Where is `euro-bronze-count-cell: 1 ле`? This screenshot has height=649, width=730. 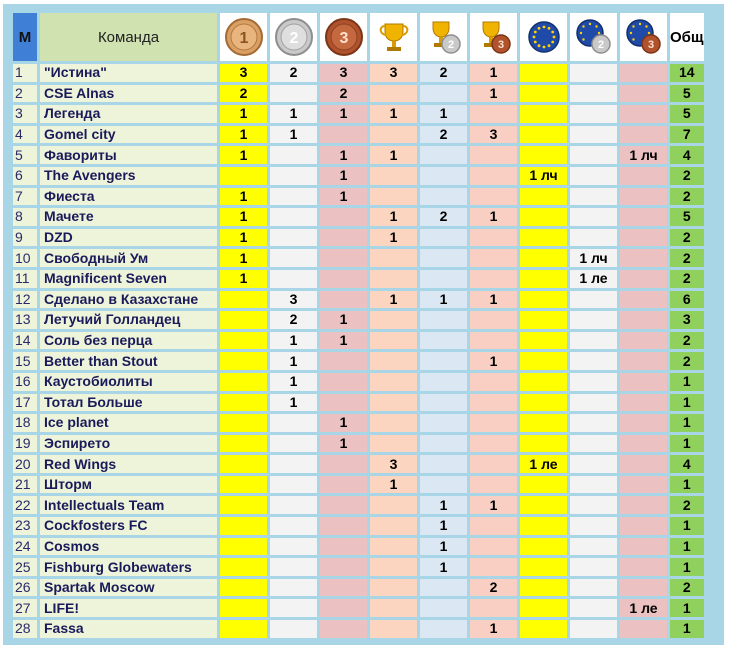
euro-bronze-count-cell: 1 ле is located at coordinates (643, 608).